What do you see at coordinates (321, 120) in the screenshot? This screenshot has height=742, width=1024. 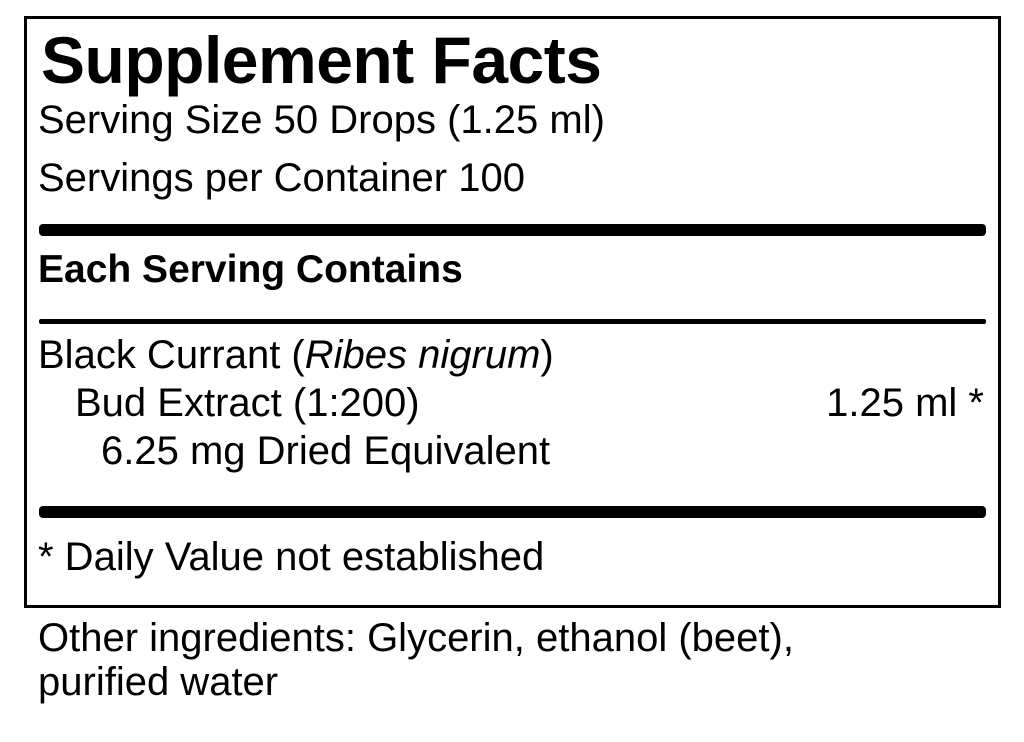 I see `serving-size: Serving Size 50 Drops (1.25 ml)` at bounding box center [321, 120].